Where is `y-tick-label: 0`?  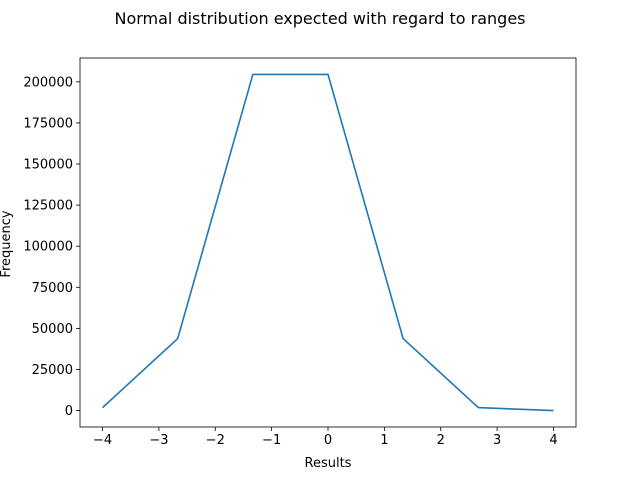 y-tick-label: 0 is located at coordinates (69, 411).